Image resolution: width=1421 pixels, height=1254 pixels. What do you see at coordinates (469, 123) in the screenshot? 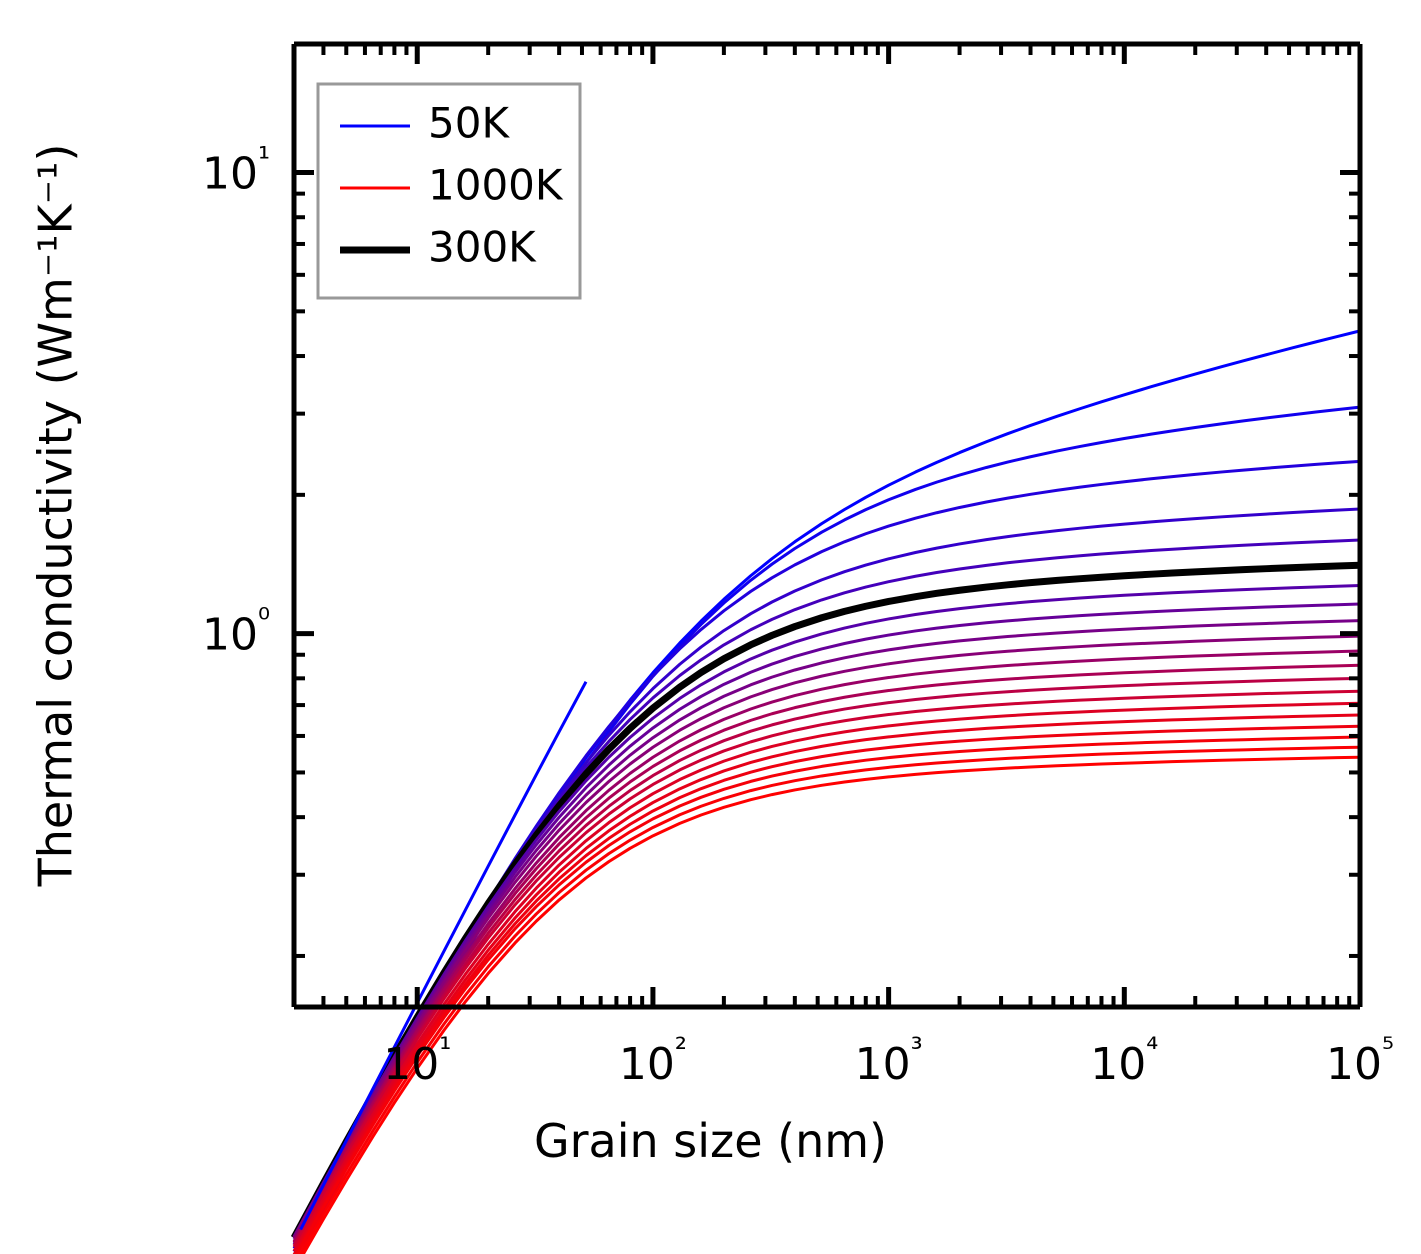
I see `legend-label-50k: 50K` at bounding box center [469, 123].